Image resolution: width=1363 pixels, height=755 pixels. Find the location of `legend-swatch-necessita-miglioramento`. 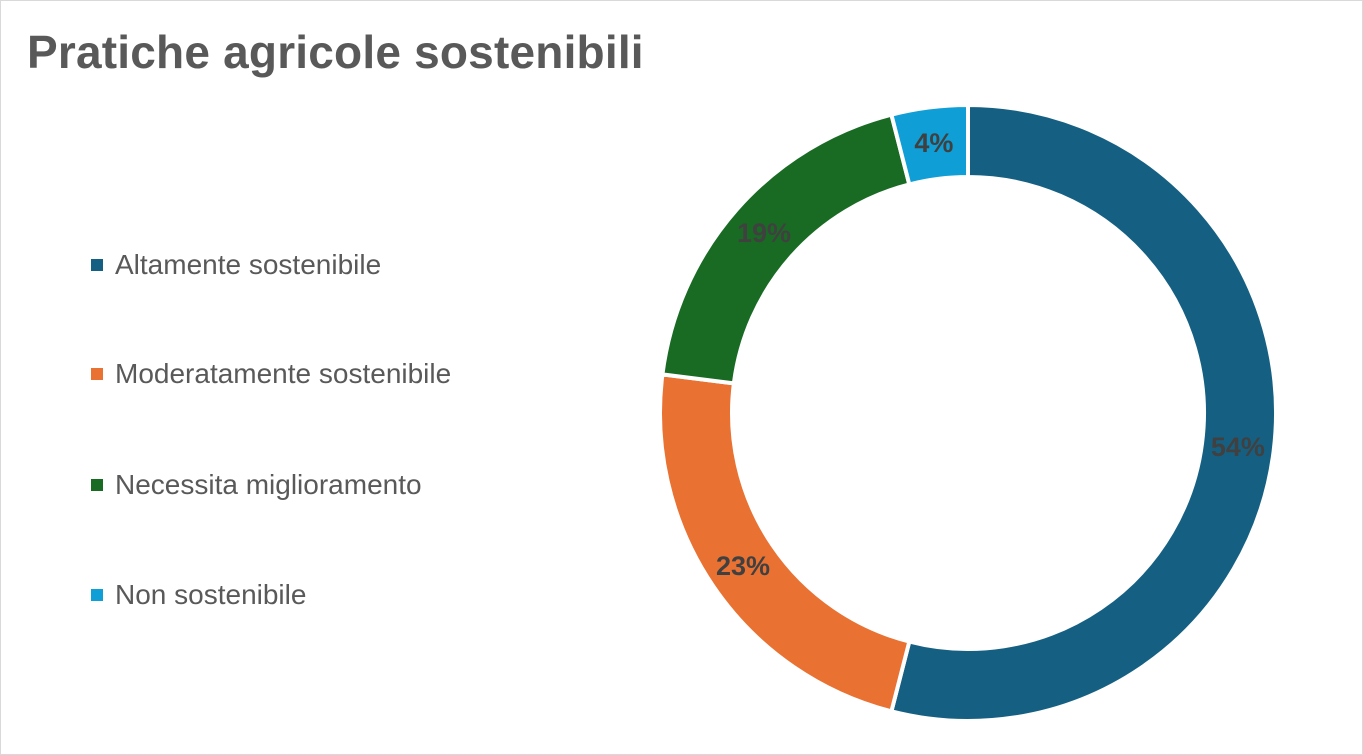

legend-swatch-necessita-miglioramento is located at coordinates (97, 485).